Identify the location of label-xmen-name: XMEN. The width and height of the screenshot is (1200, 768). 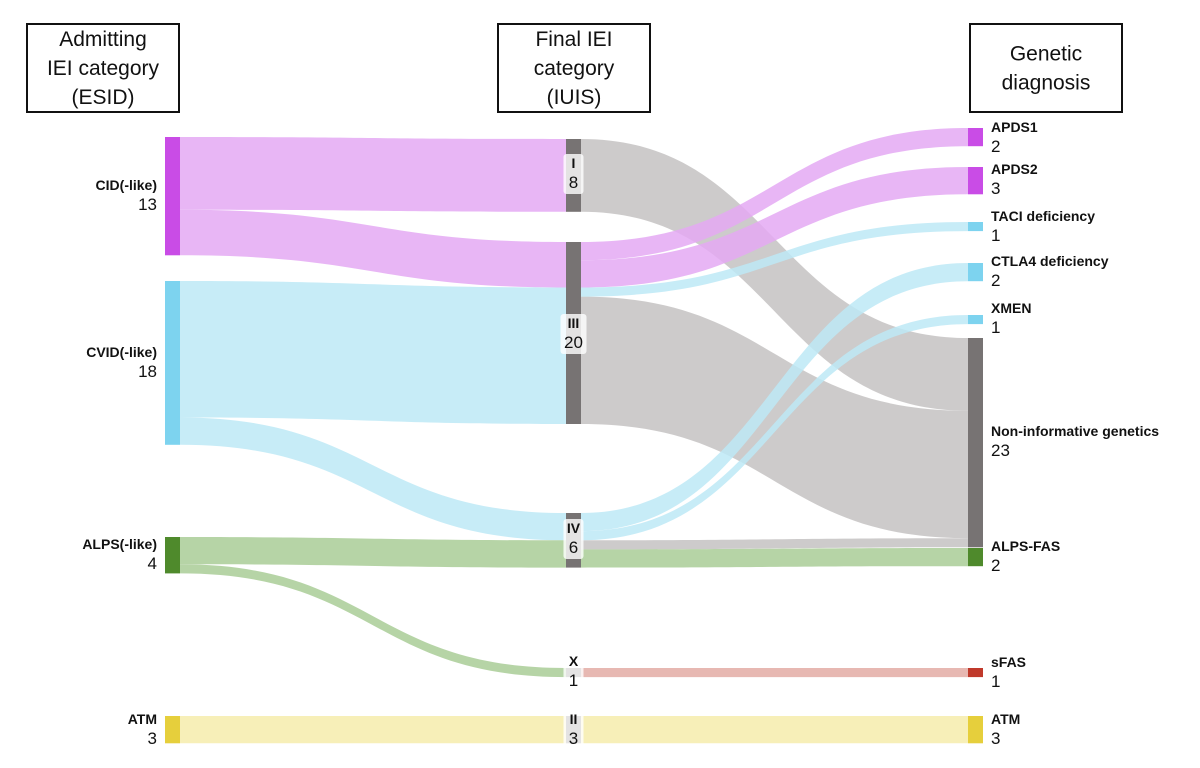
(1011, 308).